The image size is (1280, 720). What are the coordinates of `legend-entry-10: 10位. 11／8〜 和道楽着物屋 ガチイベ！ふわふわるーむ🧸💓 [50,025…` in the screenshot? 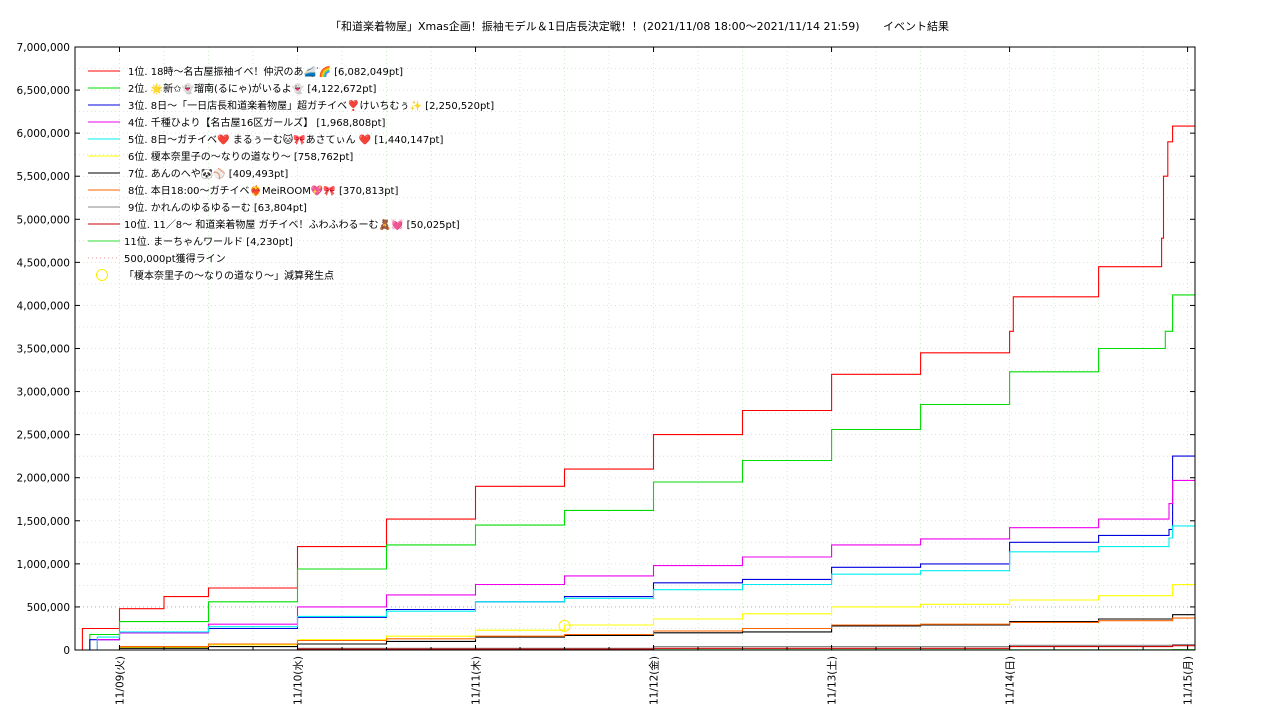 It's located at (292, 224).